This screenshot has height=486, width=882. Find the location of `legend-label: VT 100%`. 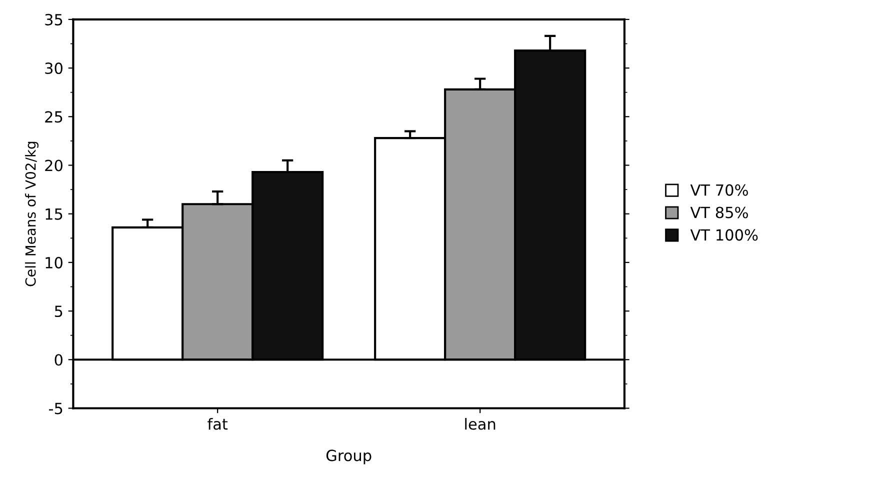

legend-label: VT 100% is located at coordinates (724, 235).